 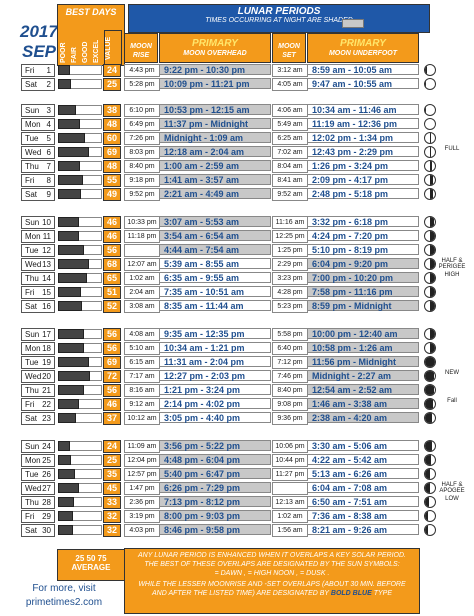 I want to click on moon-set-cell: 11:16 am, so click(x=290, y=222).